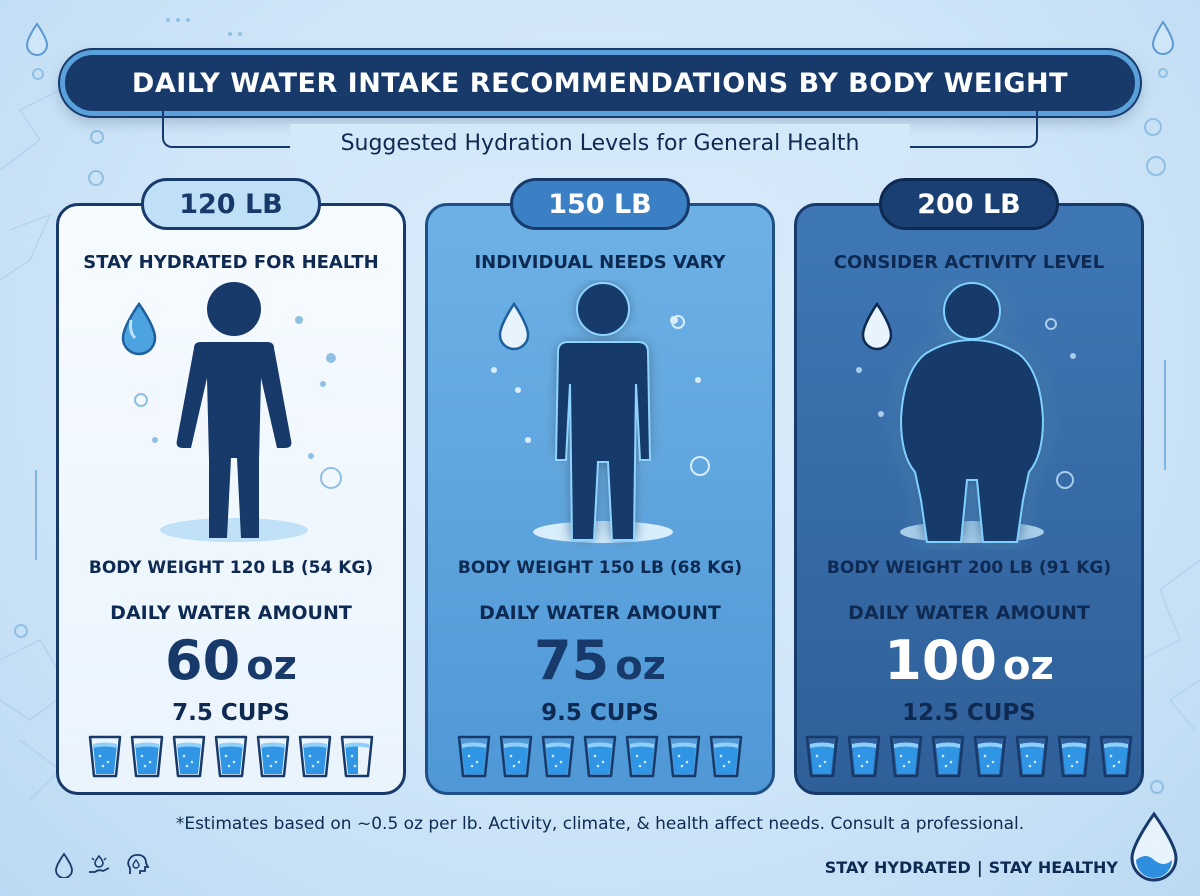 The image size is (1200, 896). What do you see at coordinates (600, 568) in the screenshot?
I see `body-weight-label: BODY WEIGHT 150 LB (68 KG)` at bounding box center [600, 568].